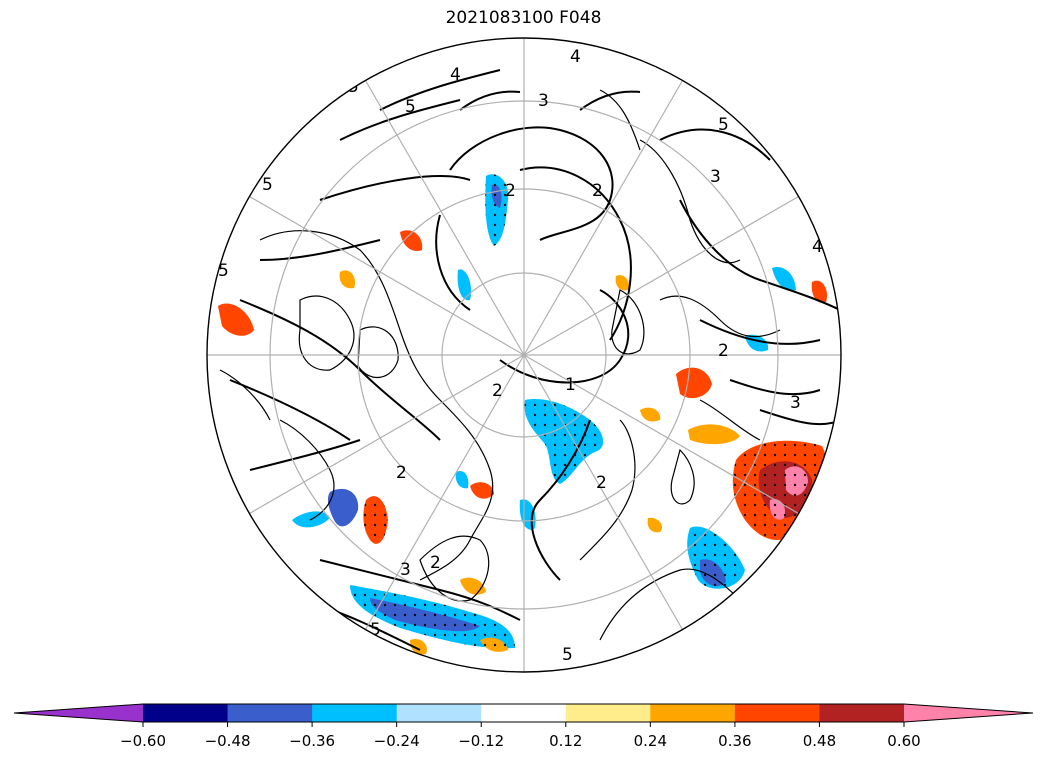 The height and width of the screenshot is (763, 1047). I want to click on colorbar-extend-min, so click(78, 713).